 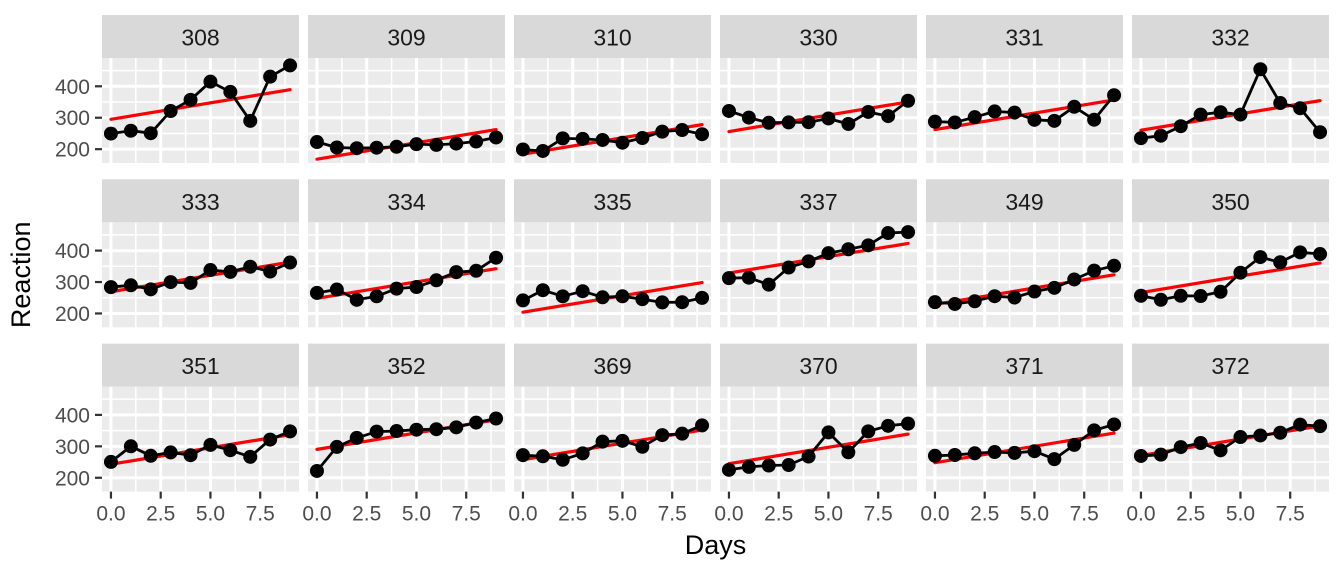 I want to click on facet-strip-label: 371, so click(x=1024, y=366).